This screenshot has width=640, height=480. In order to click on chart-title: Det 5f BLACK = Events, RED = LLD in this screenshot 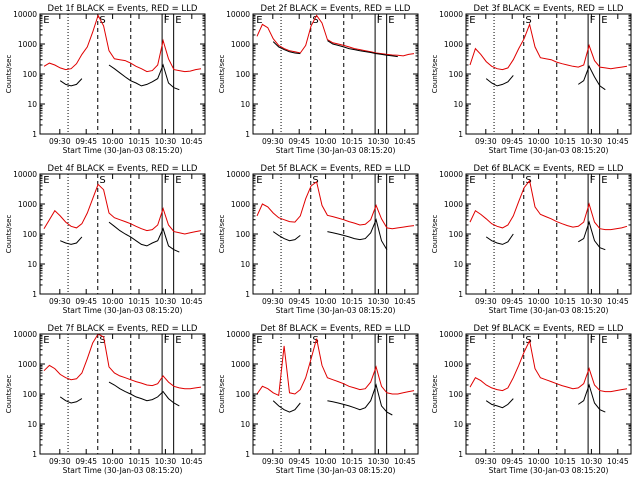, I will do `click(336, 169)`.